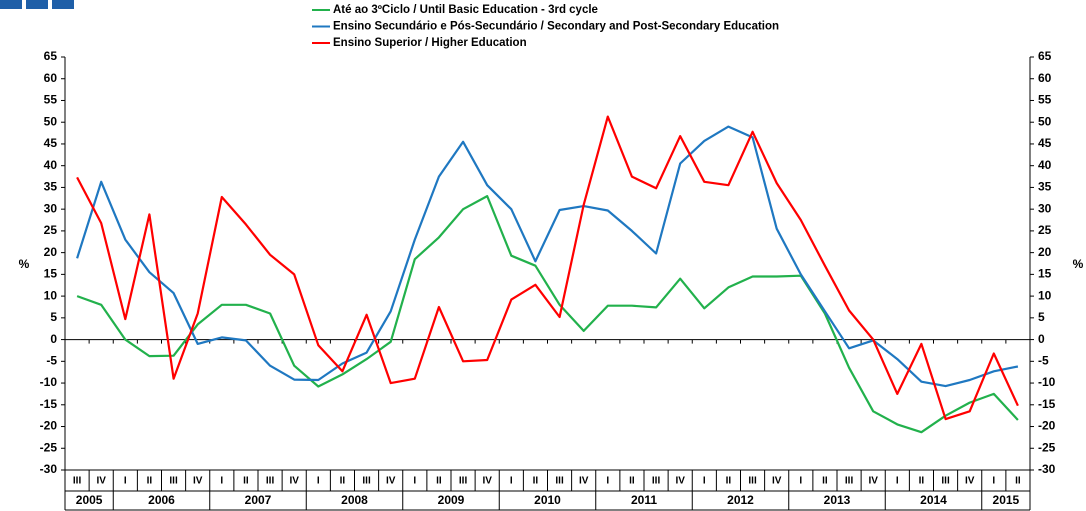  I want to click on y2-tick-label: 40, so click(1045, 165).